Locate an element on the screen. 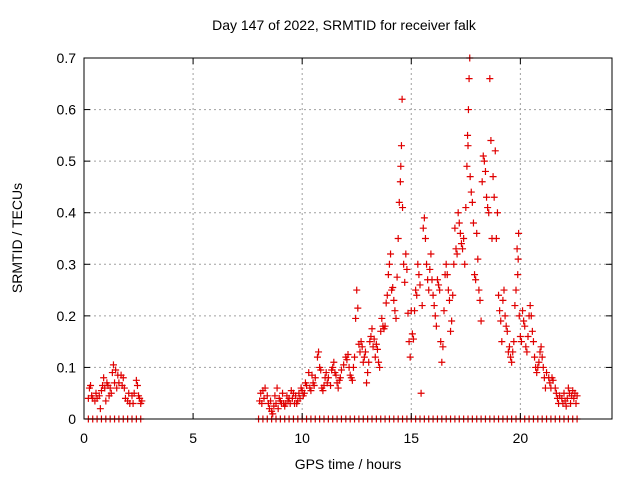 Image resolution: width=640 pixels, height=480 pixels. y-tick-label: 0.1 is located at coordinates (67, 367).